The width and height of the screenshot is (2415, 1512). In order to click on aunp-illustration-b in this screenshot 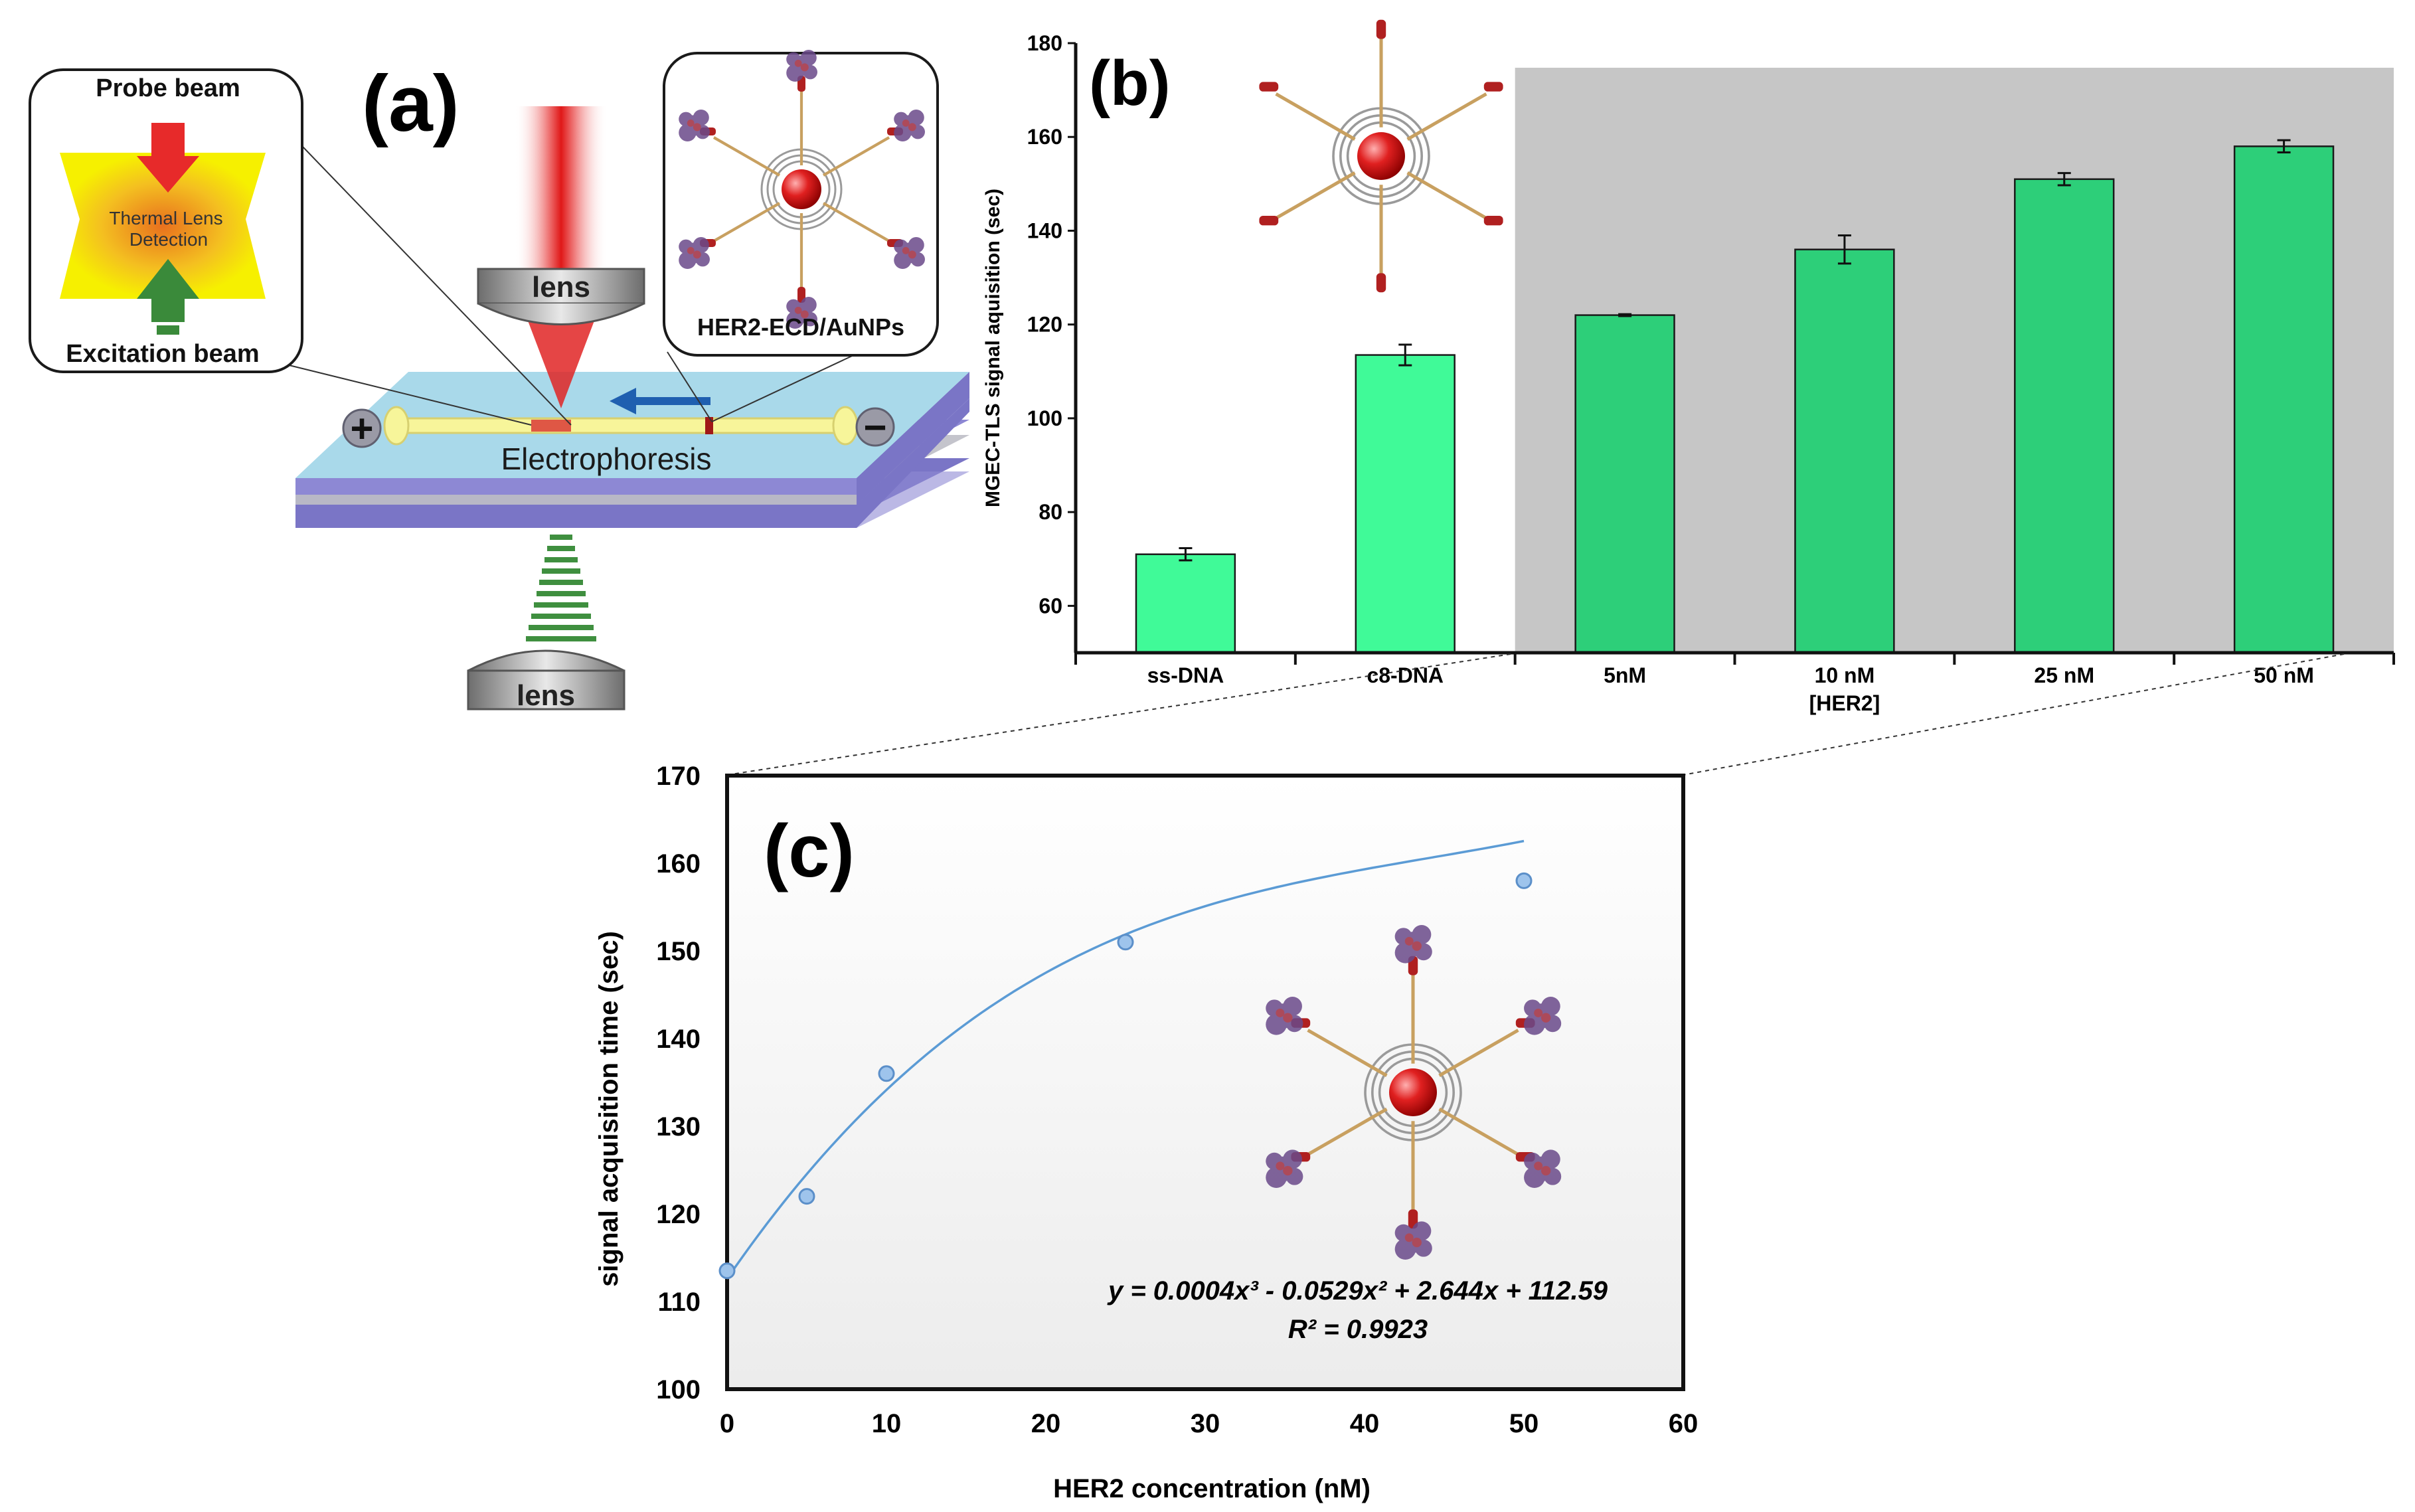, I will do `click(1381, 156)`.